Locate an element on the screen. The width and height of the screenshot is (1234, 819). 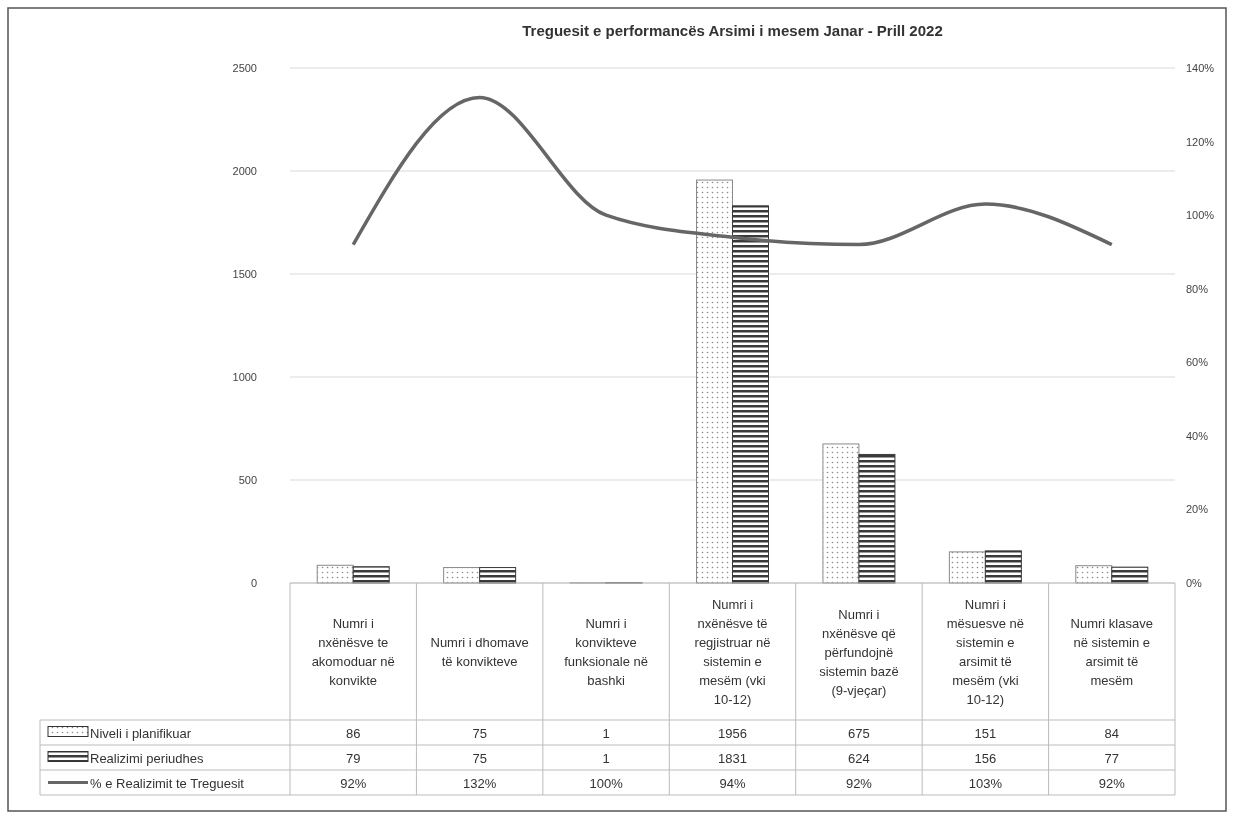
data-label: 86 is located at coordinates (353, 733).